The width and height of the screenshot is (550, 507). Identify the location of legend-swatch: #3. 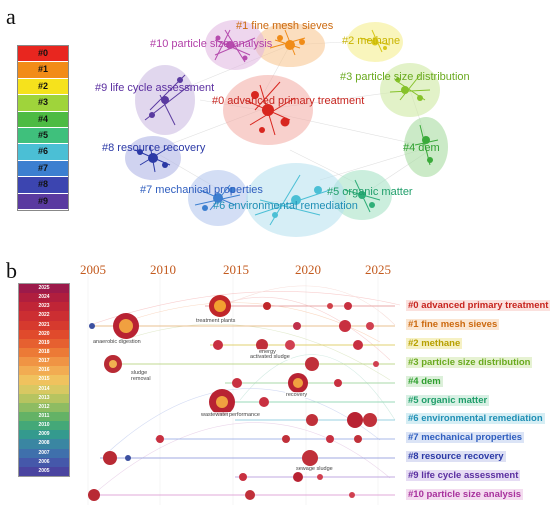
(43, 103).